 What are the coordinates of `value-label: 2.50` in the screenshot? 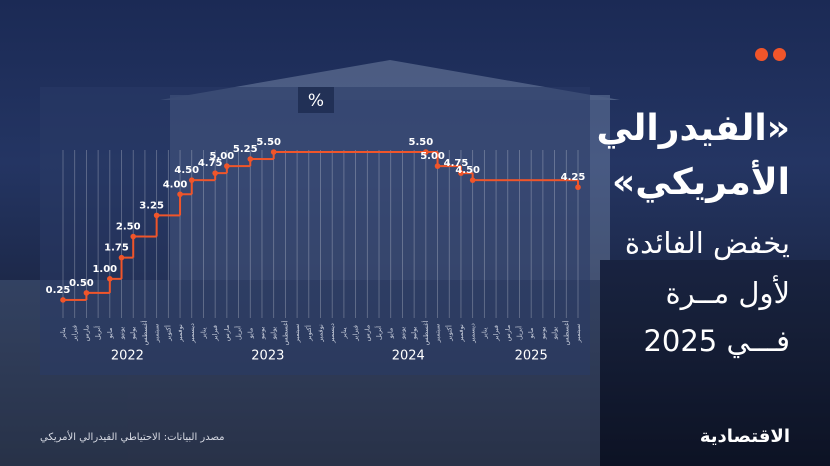 It's located at (128, 227).